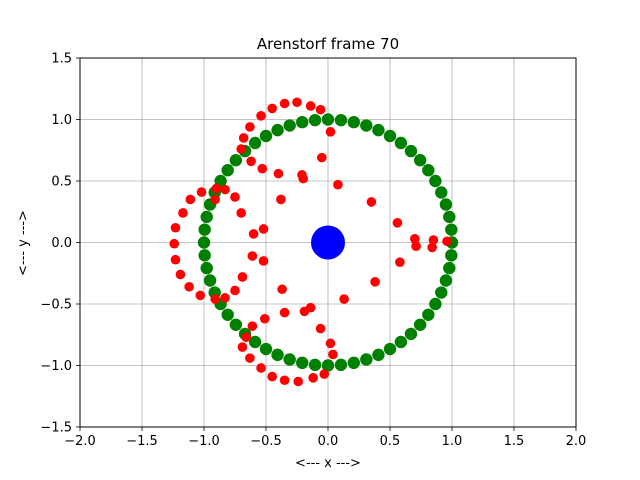 This screenshot has height=480, width=640. What do you see at coordinates (576, 441) in the screenshot?
I see `x-tick-label: 2.0` at bounding box center [576, 441].